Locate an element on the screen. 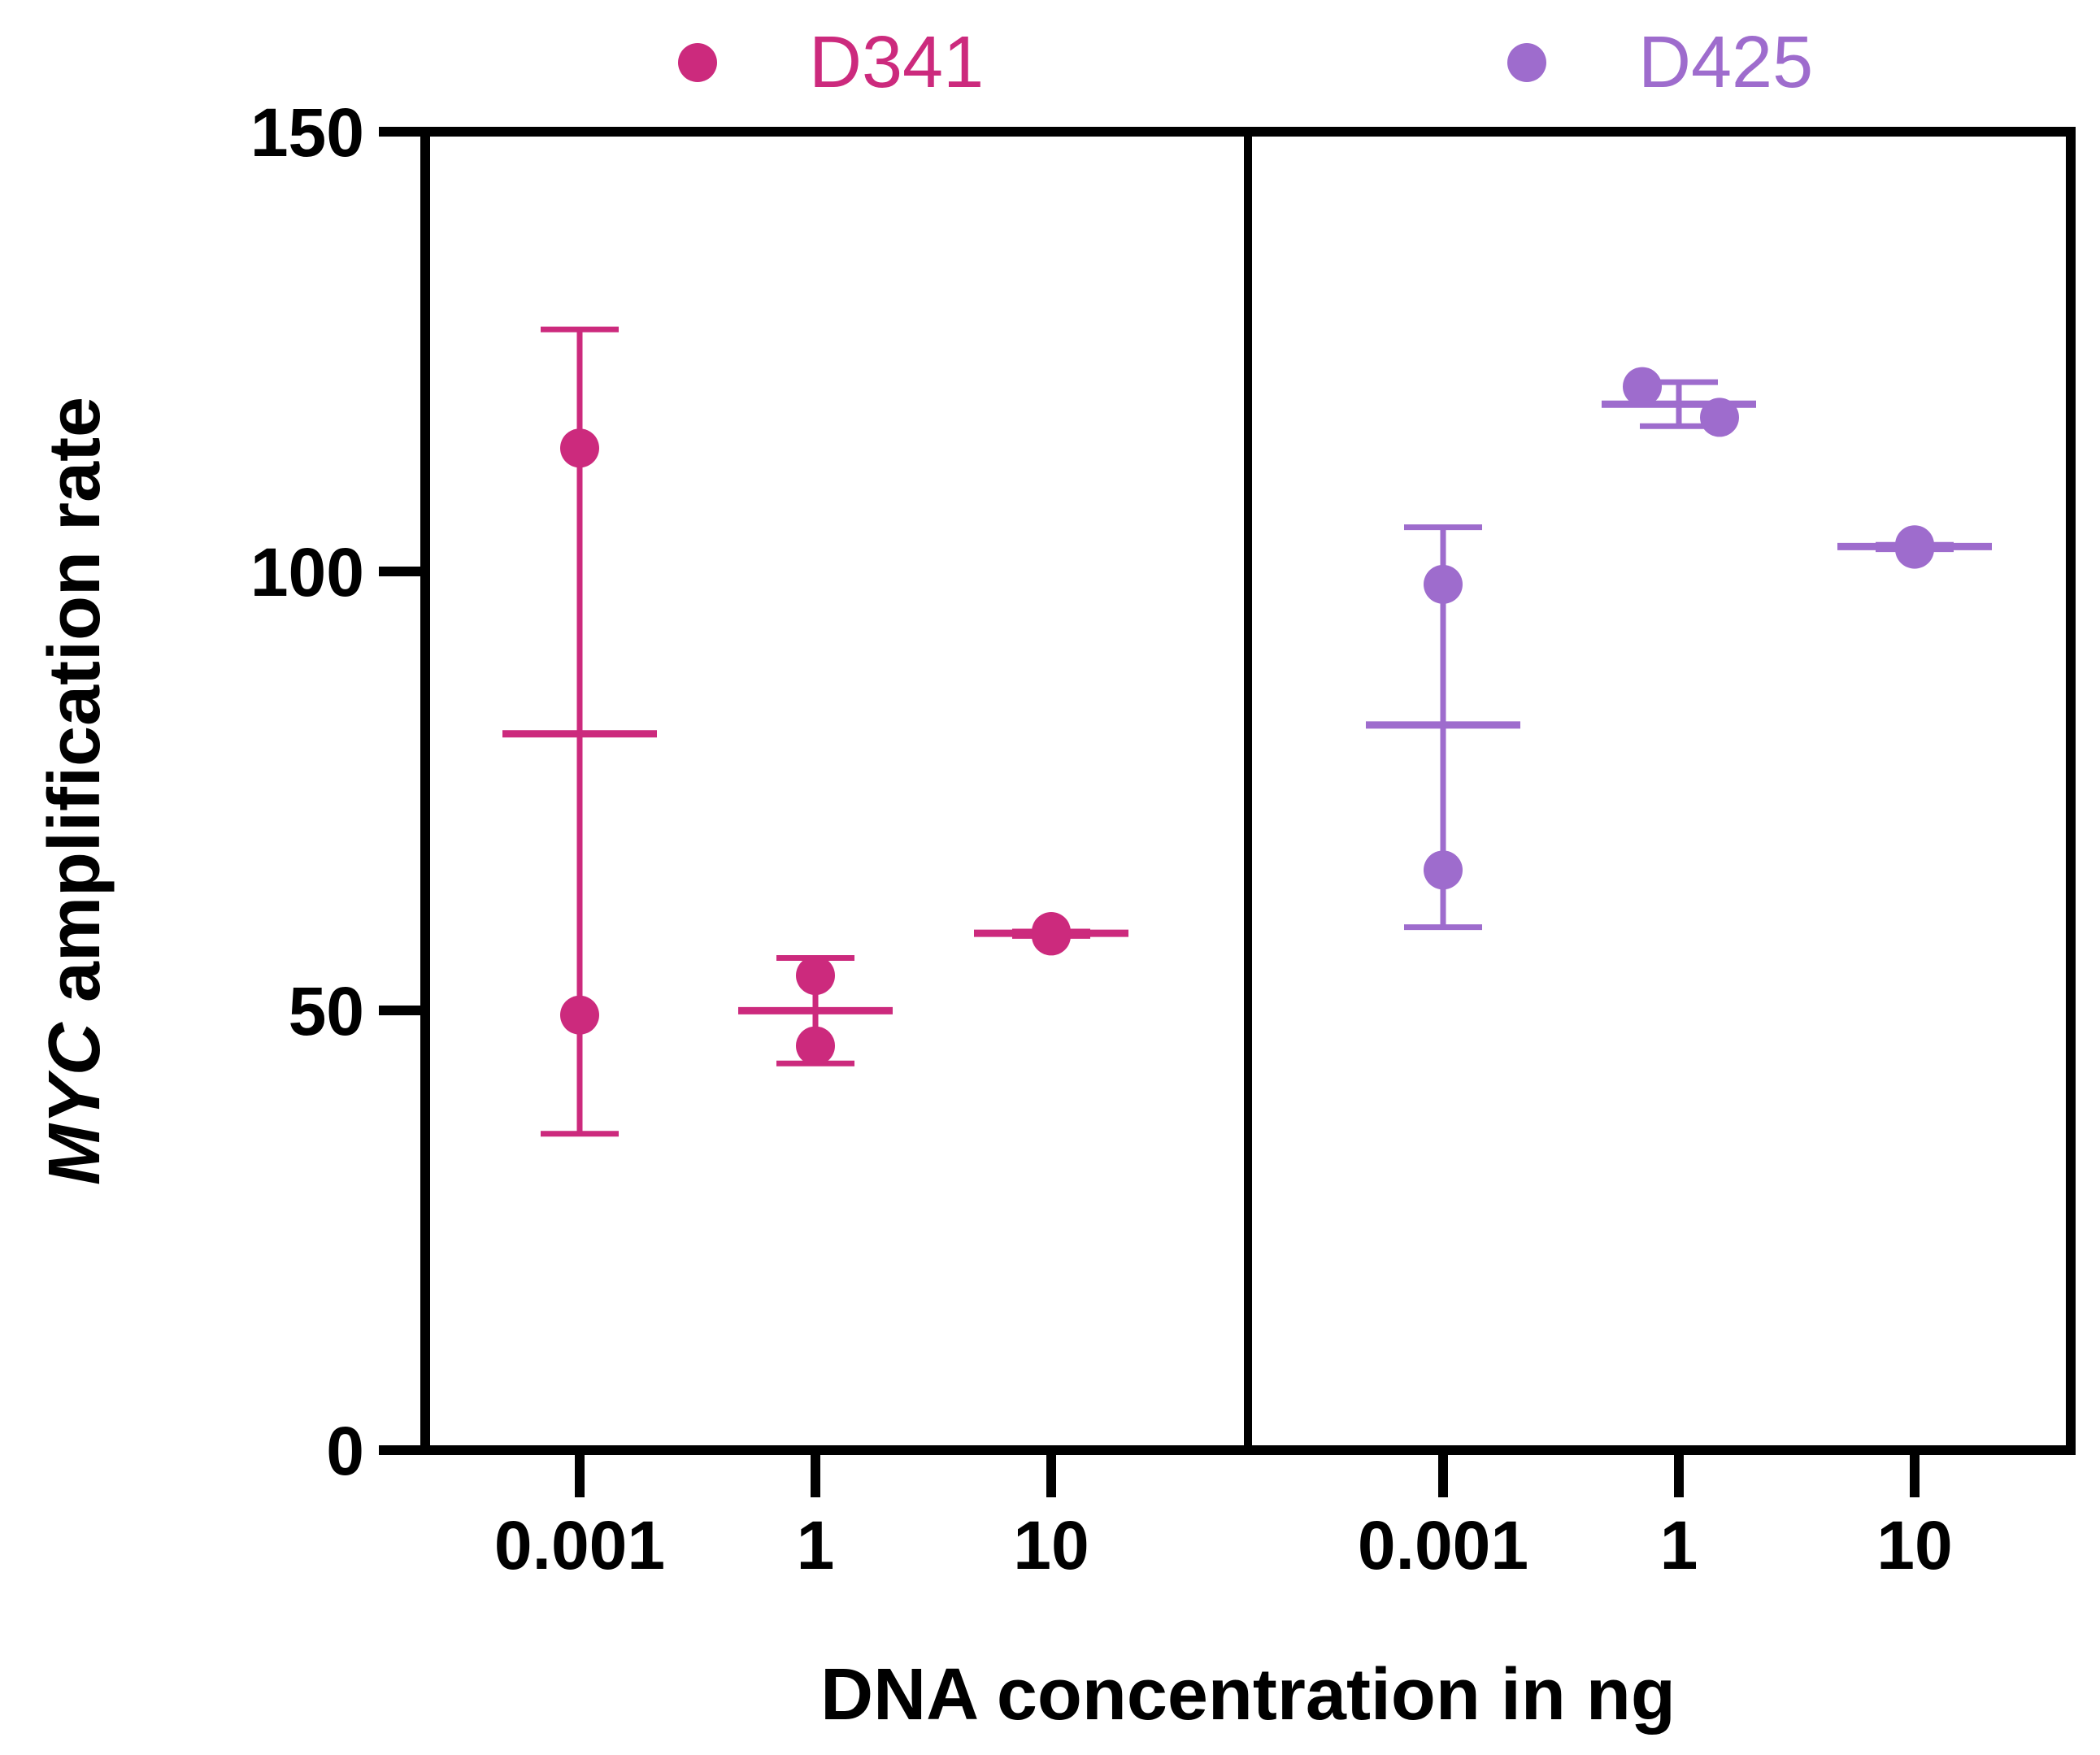 This screenshot has height=1755, width=2100. y-axis-label: MYC amplification rate is located at coordinates (74, 791).